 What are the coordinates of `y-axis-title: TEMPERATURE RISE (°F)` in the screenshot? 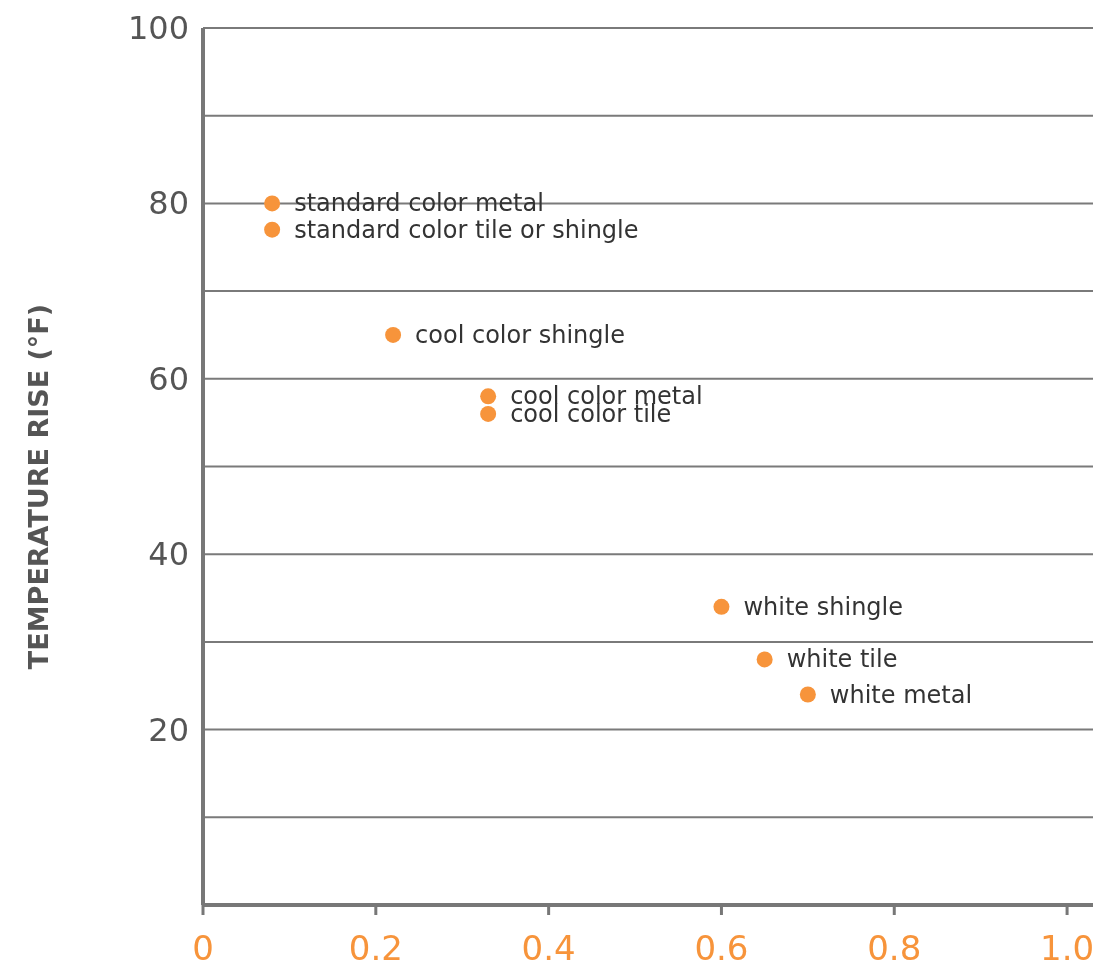 It's located at (38, 486).